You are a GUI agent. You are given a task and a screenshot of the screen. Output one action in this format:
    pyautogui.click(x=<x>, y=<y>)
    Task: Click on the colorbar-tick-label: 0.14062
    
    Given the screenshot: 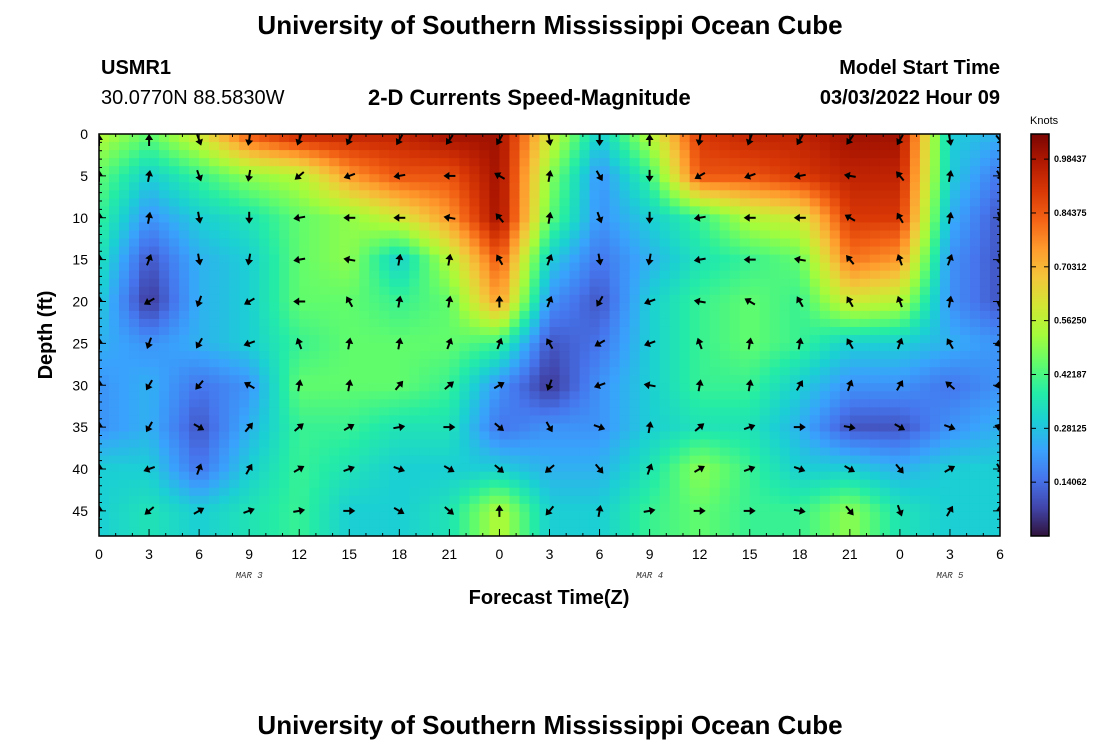 What is the action you would take?
    pyautogui.click(x=1070, y=482)
    